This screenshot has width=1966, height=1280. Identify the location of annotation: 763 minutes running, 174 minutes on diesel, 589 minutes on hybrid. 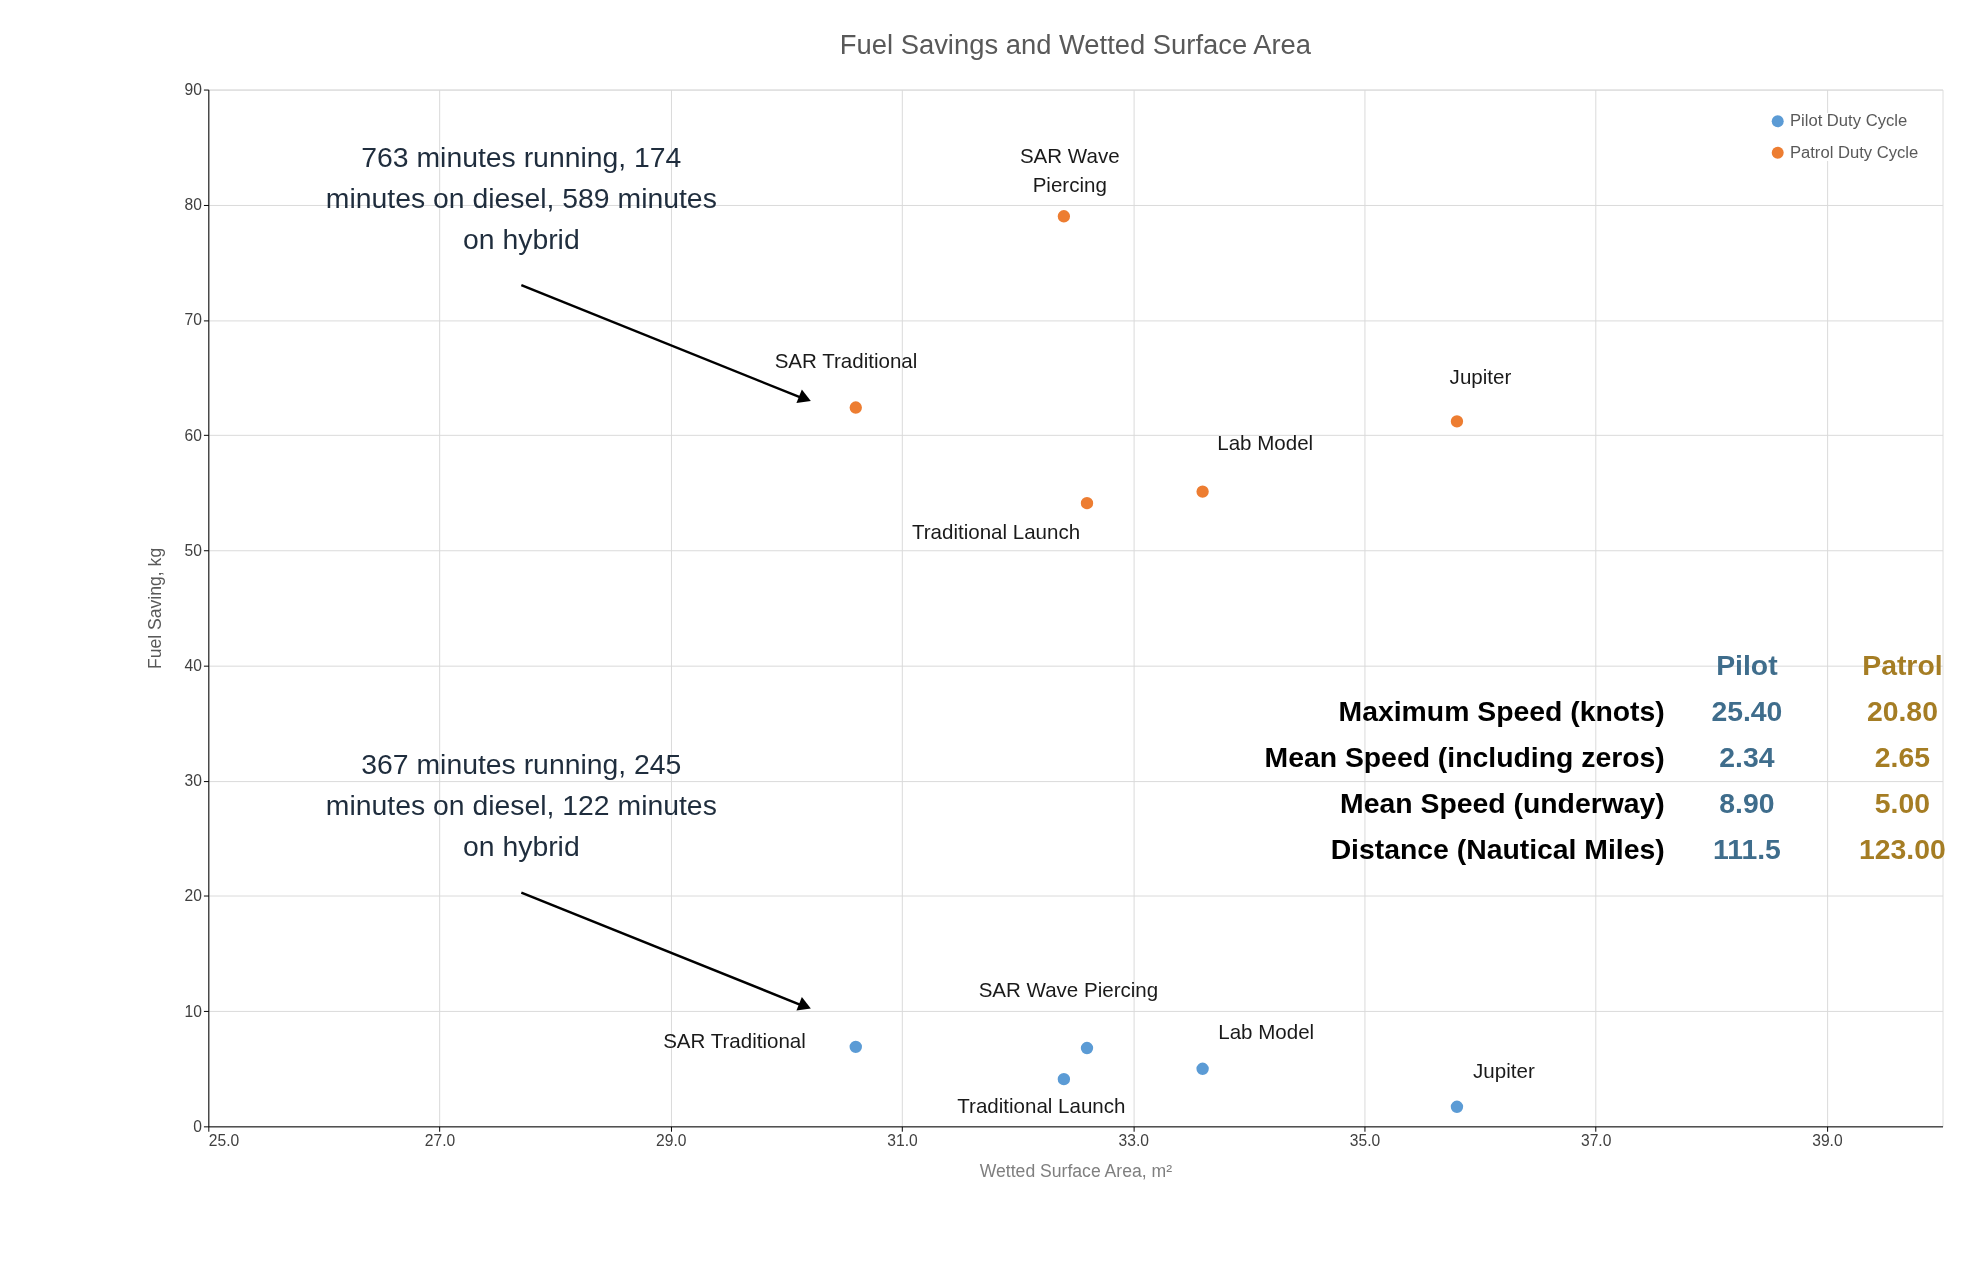
(521, 197).